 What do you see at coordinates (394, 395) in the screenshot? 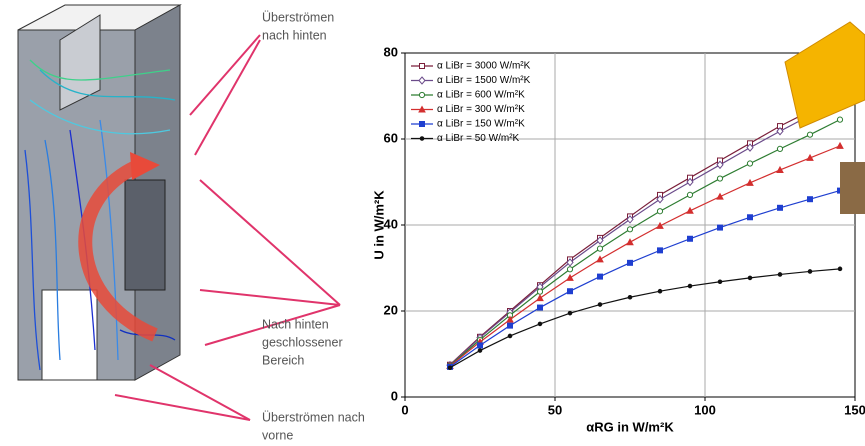
I see `y-tick-label: 0` at bounding box center [394, 395].